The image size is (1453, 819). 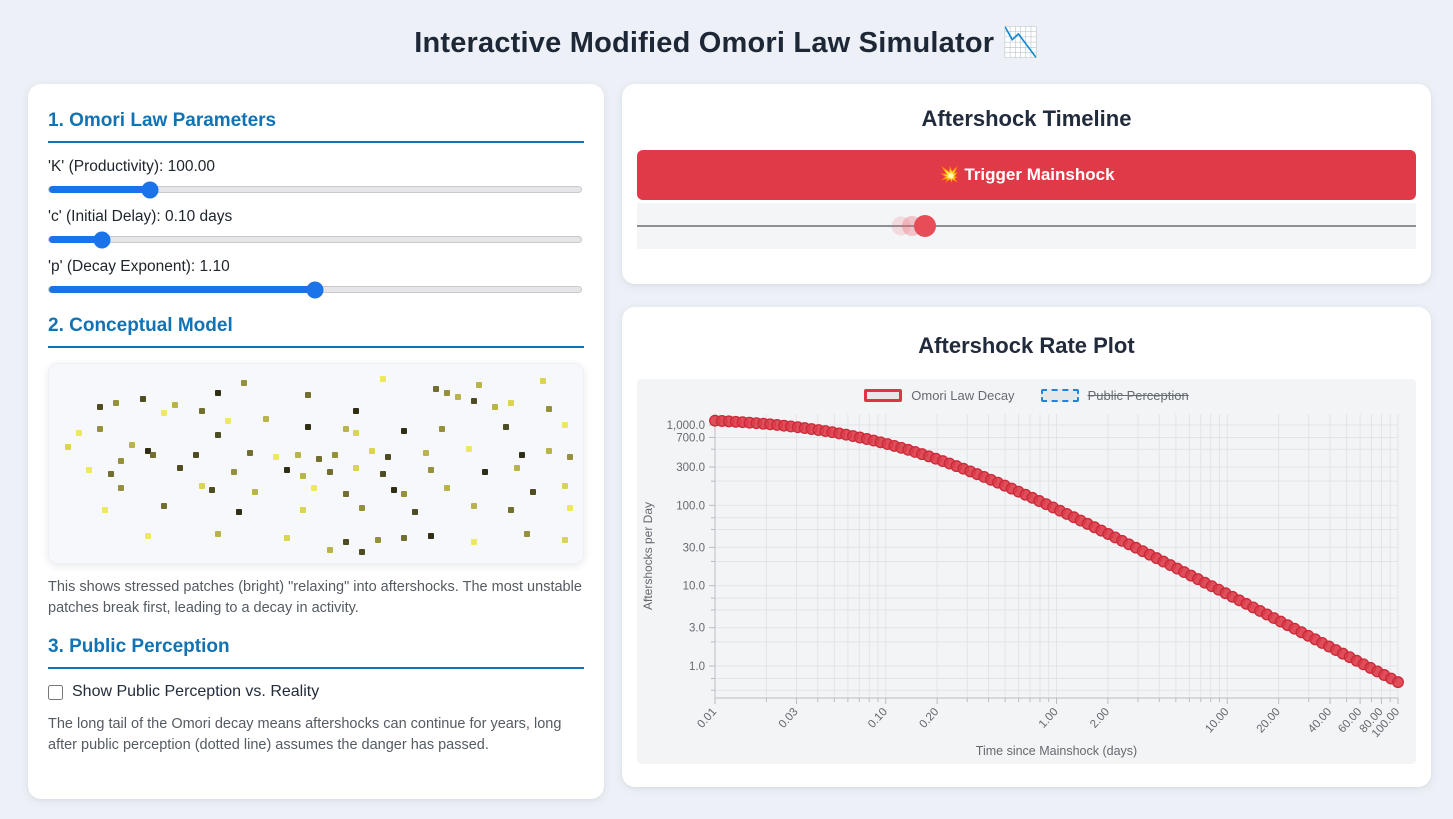 I want to click on chart-legend: Omori Law Decay Public Perception, so click(x=1026, y=395).